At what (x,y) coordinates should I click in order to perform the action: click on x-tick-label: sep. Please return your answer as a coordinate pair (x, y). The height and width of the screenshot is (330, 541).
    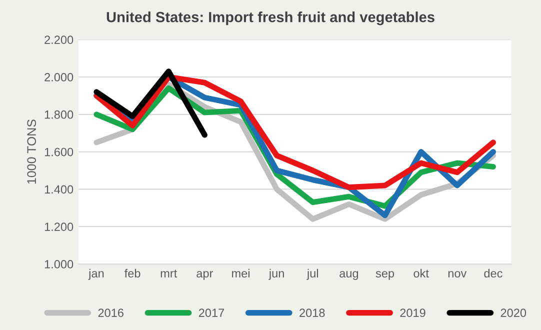
    Looking at the image, I should click on (385, 275).